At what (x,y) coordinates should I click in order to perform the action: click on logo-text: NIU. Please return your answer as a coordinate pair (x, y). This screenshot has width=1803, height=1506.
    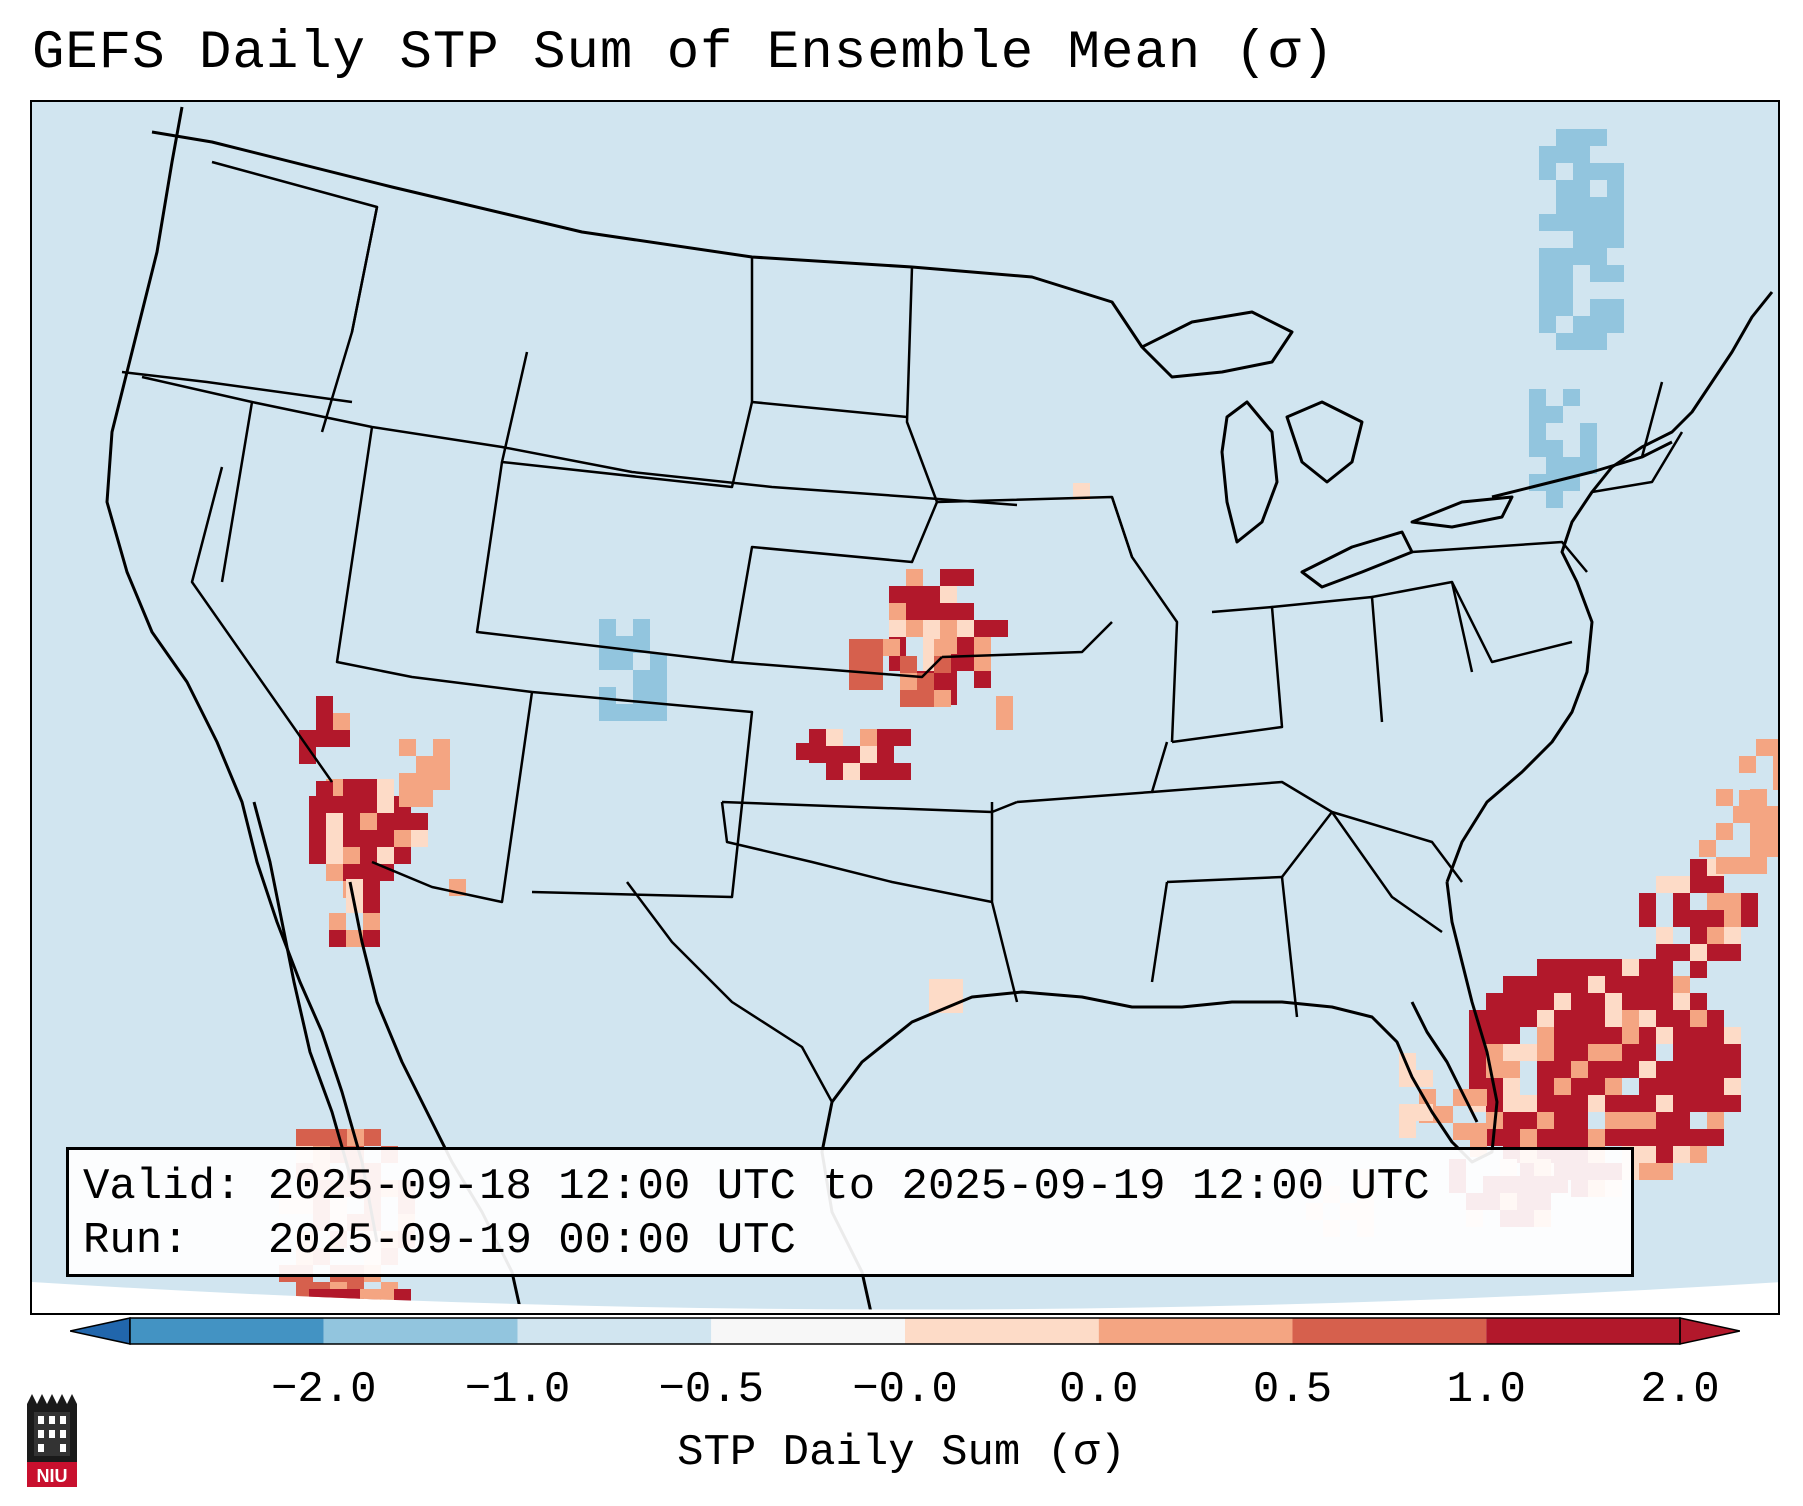
    Looking at the image, I should click on (52, 1476).